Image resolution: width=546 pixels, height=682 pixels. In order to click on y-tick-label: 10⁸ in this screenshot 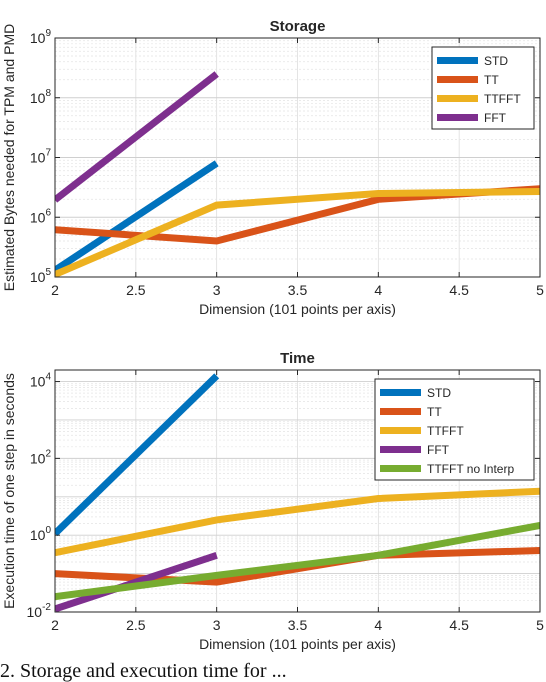, I will do `click(41, 97)`.